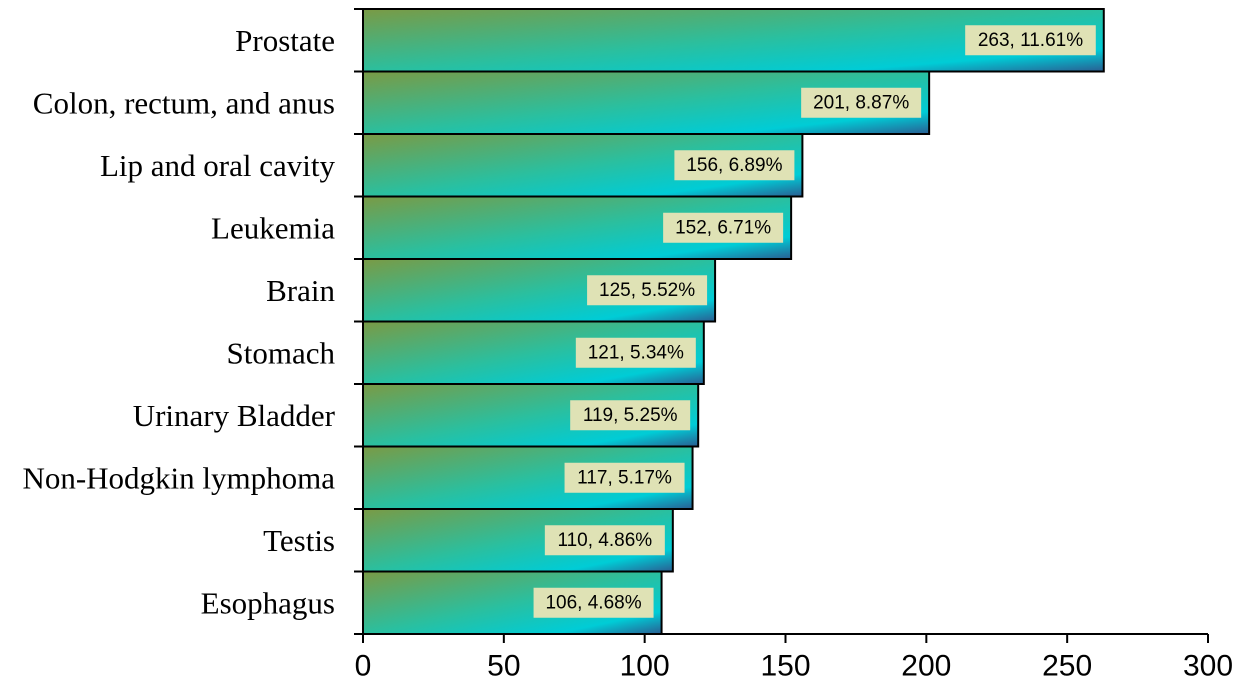  I want to click on data-label: 156, 6.89%, so click(734, 165).